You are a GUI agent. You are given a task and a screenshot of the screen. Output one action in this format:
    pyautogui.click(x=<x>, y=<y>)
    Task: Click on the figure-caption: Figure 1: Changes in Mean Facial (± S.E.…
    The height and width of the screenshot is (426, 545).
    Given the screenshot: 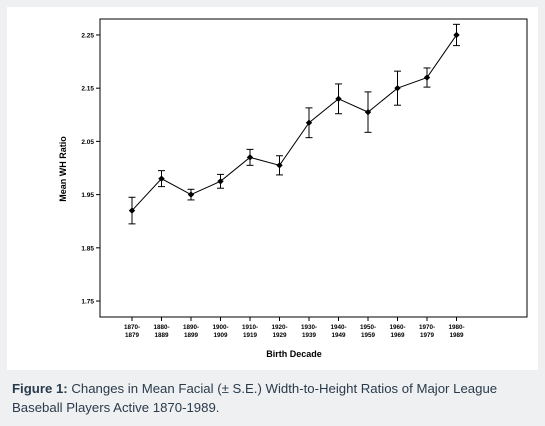 What is the action you would take?
    pyautogui.click(x=274, y=398)
    